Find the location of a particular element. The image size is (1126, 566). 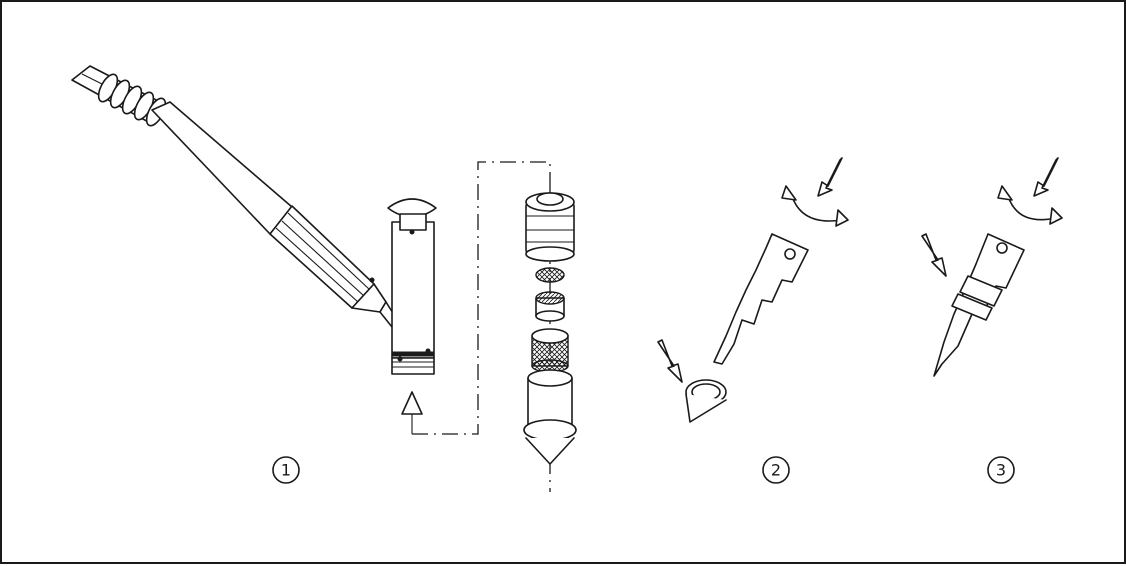

insert-part-icon is located at coordinates (550, 306).